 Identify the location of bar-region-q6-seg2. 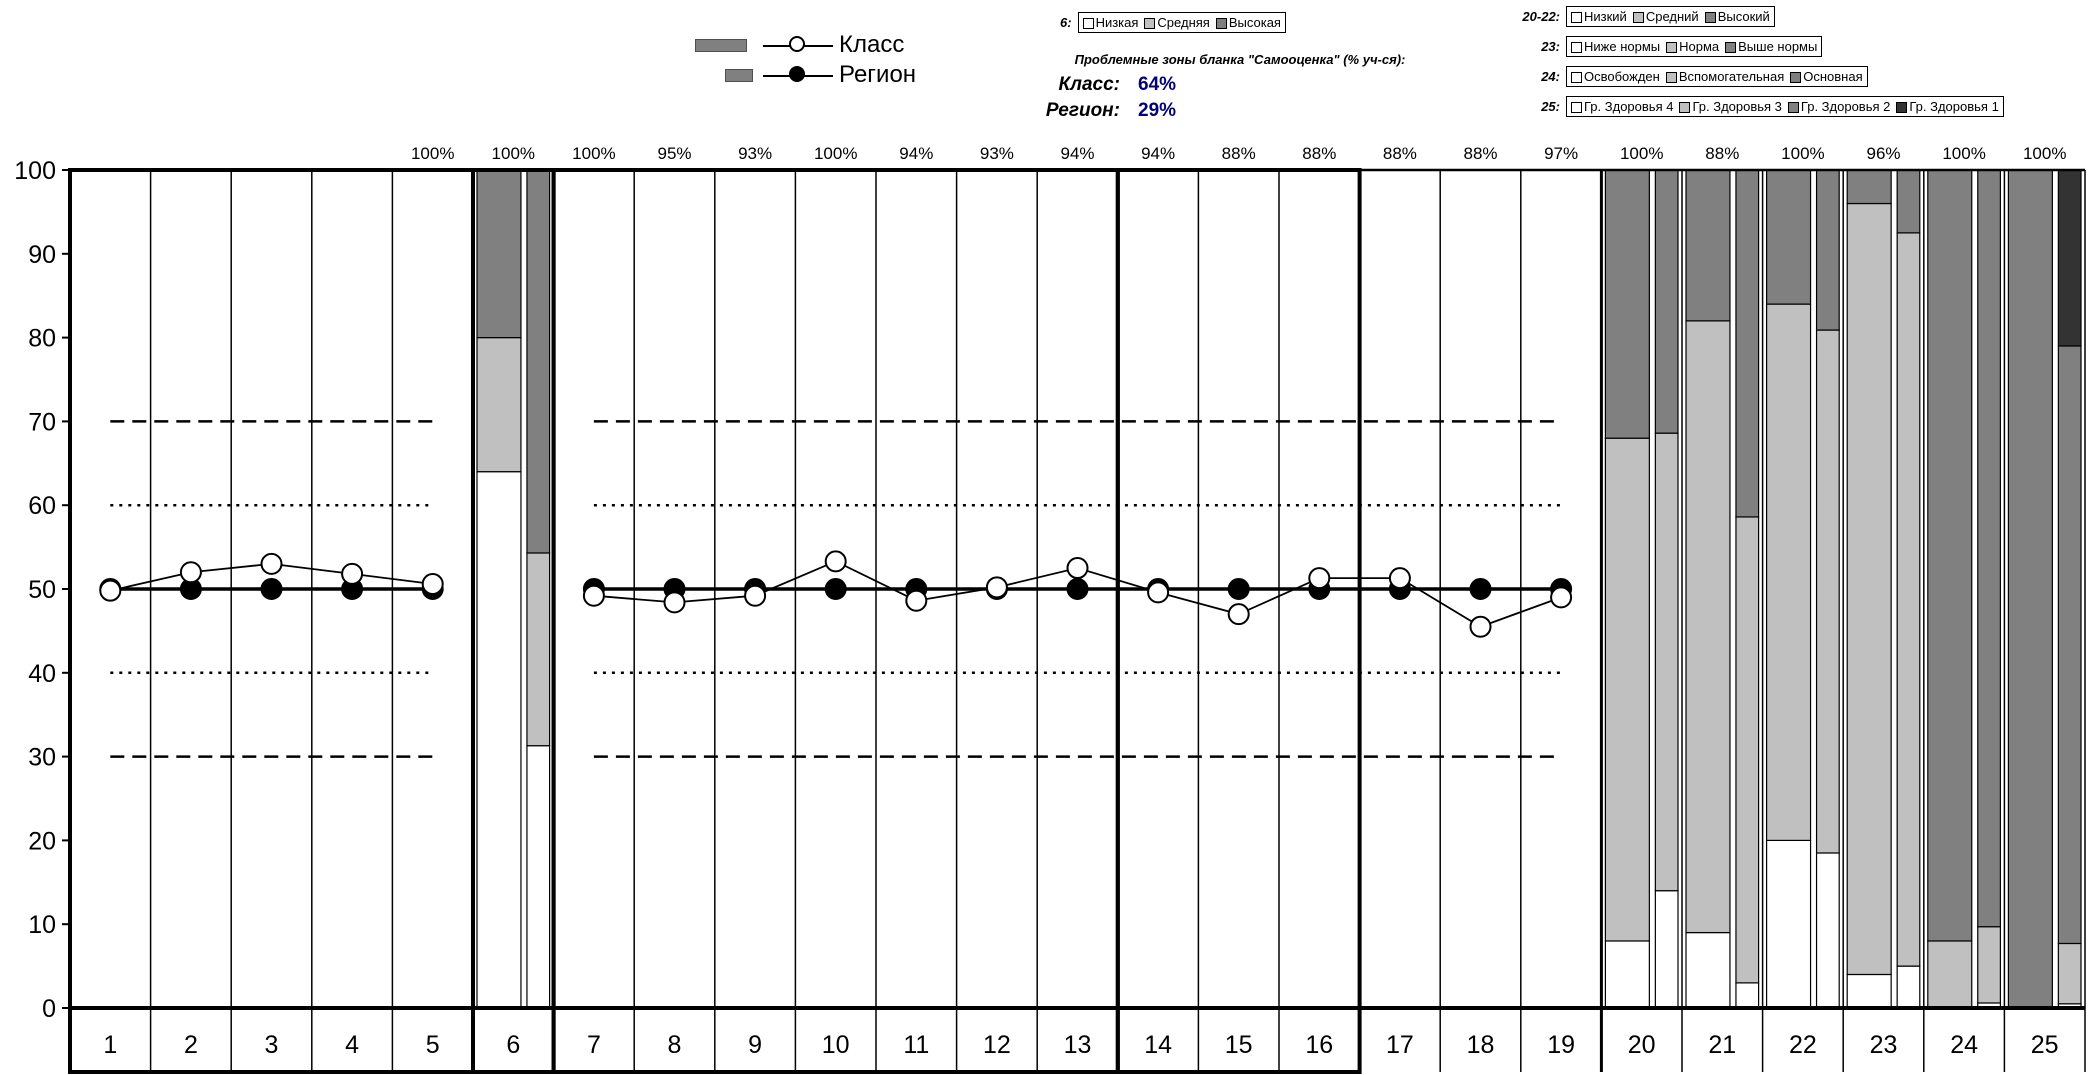
(538, 649).